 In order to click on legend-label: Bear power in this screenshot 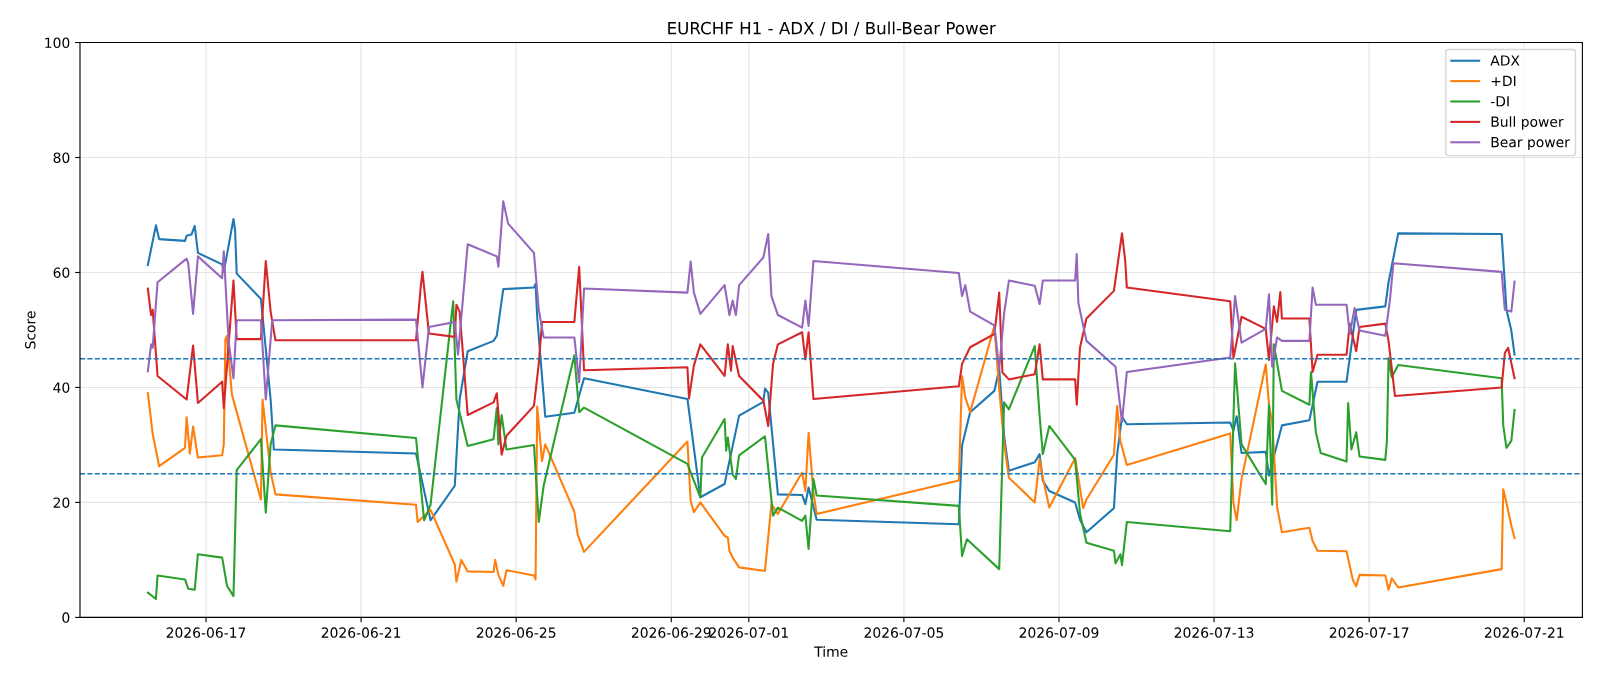, I will do `click(1530, 144)`.